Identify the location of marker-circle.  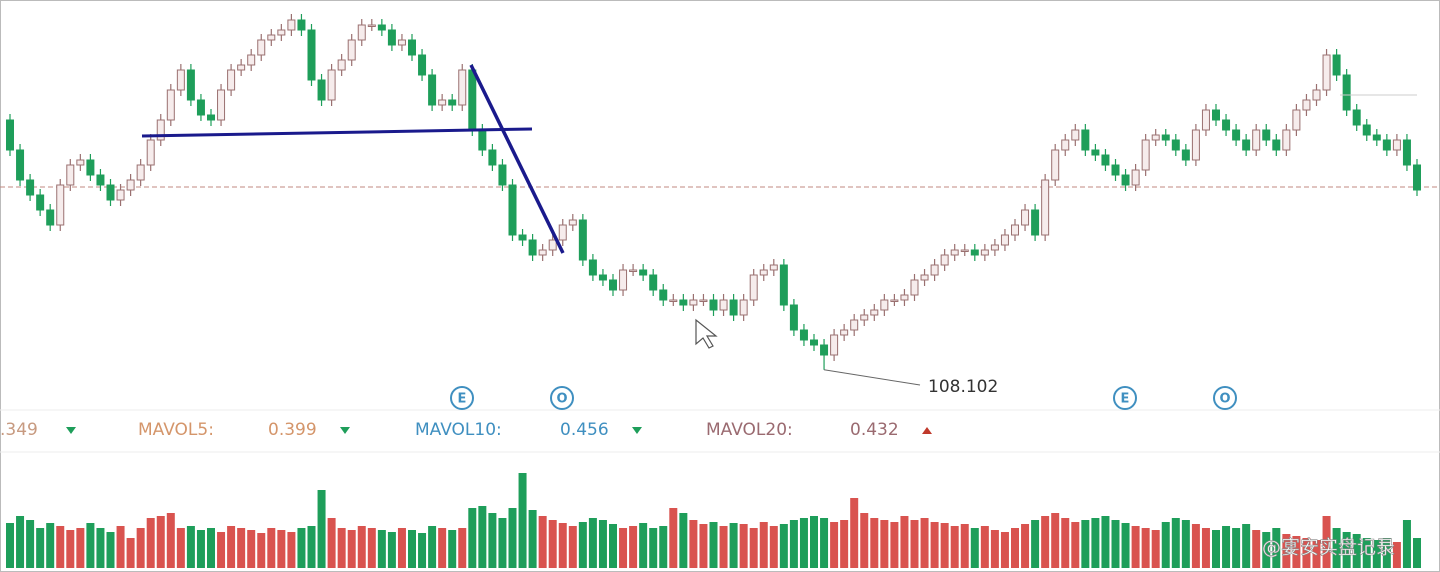
(1125, 398).